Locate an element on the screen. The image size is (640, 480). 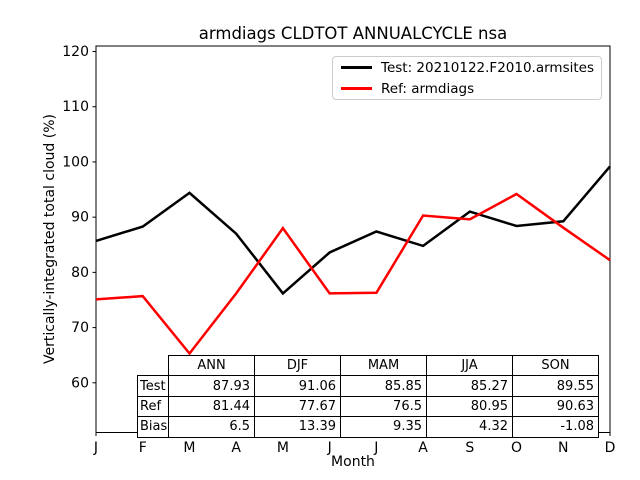
table-row: Bias 6.5 13.39 9.35 4.32 -1.08 is located at coordinates (368, 427).